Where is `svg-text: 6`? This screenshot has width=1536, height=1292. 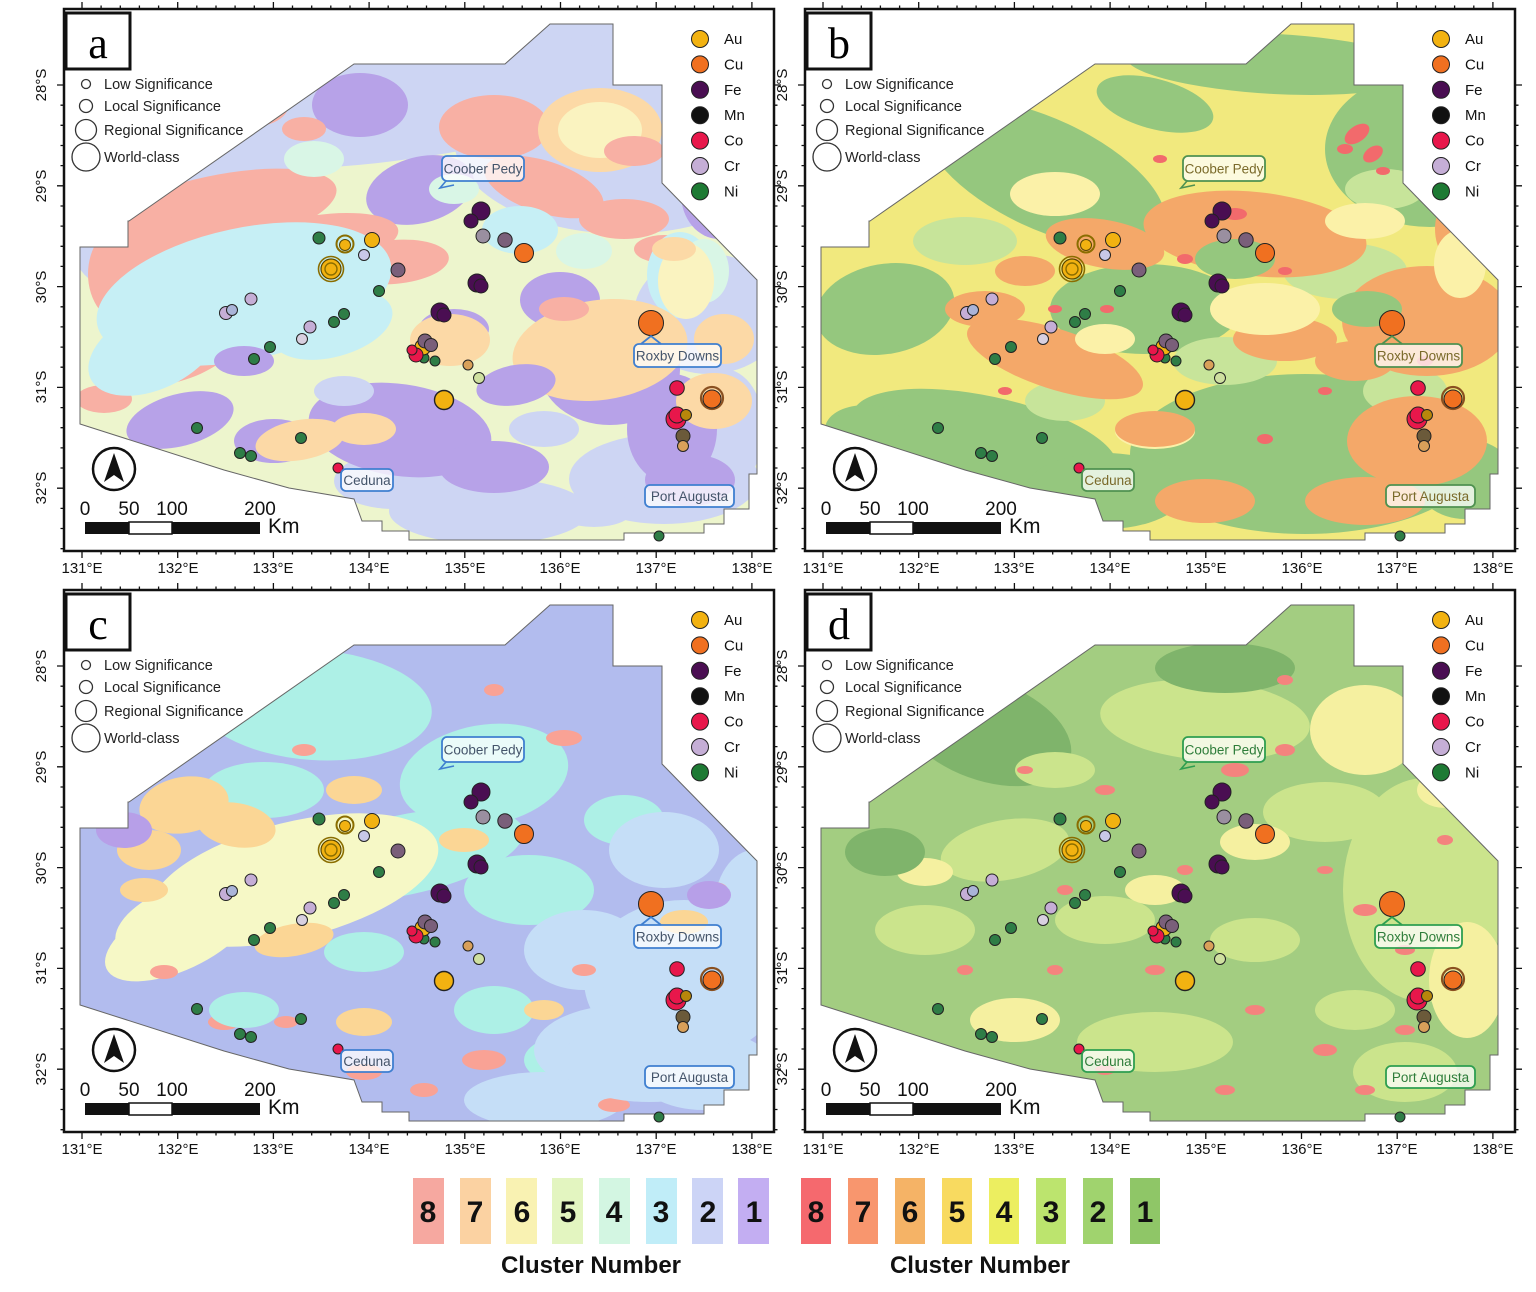 svg-text: 6 is located at coordinates (910, 1212).